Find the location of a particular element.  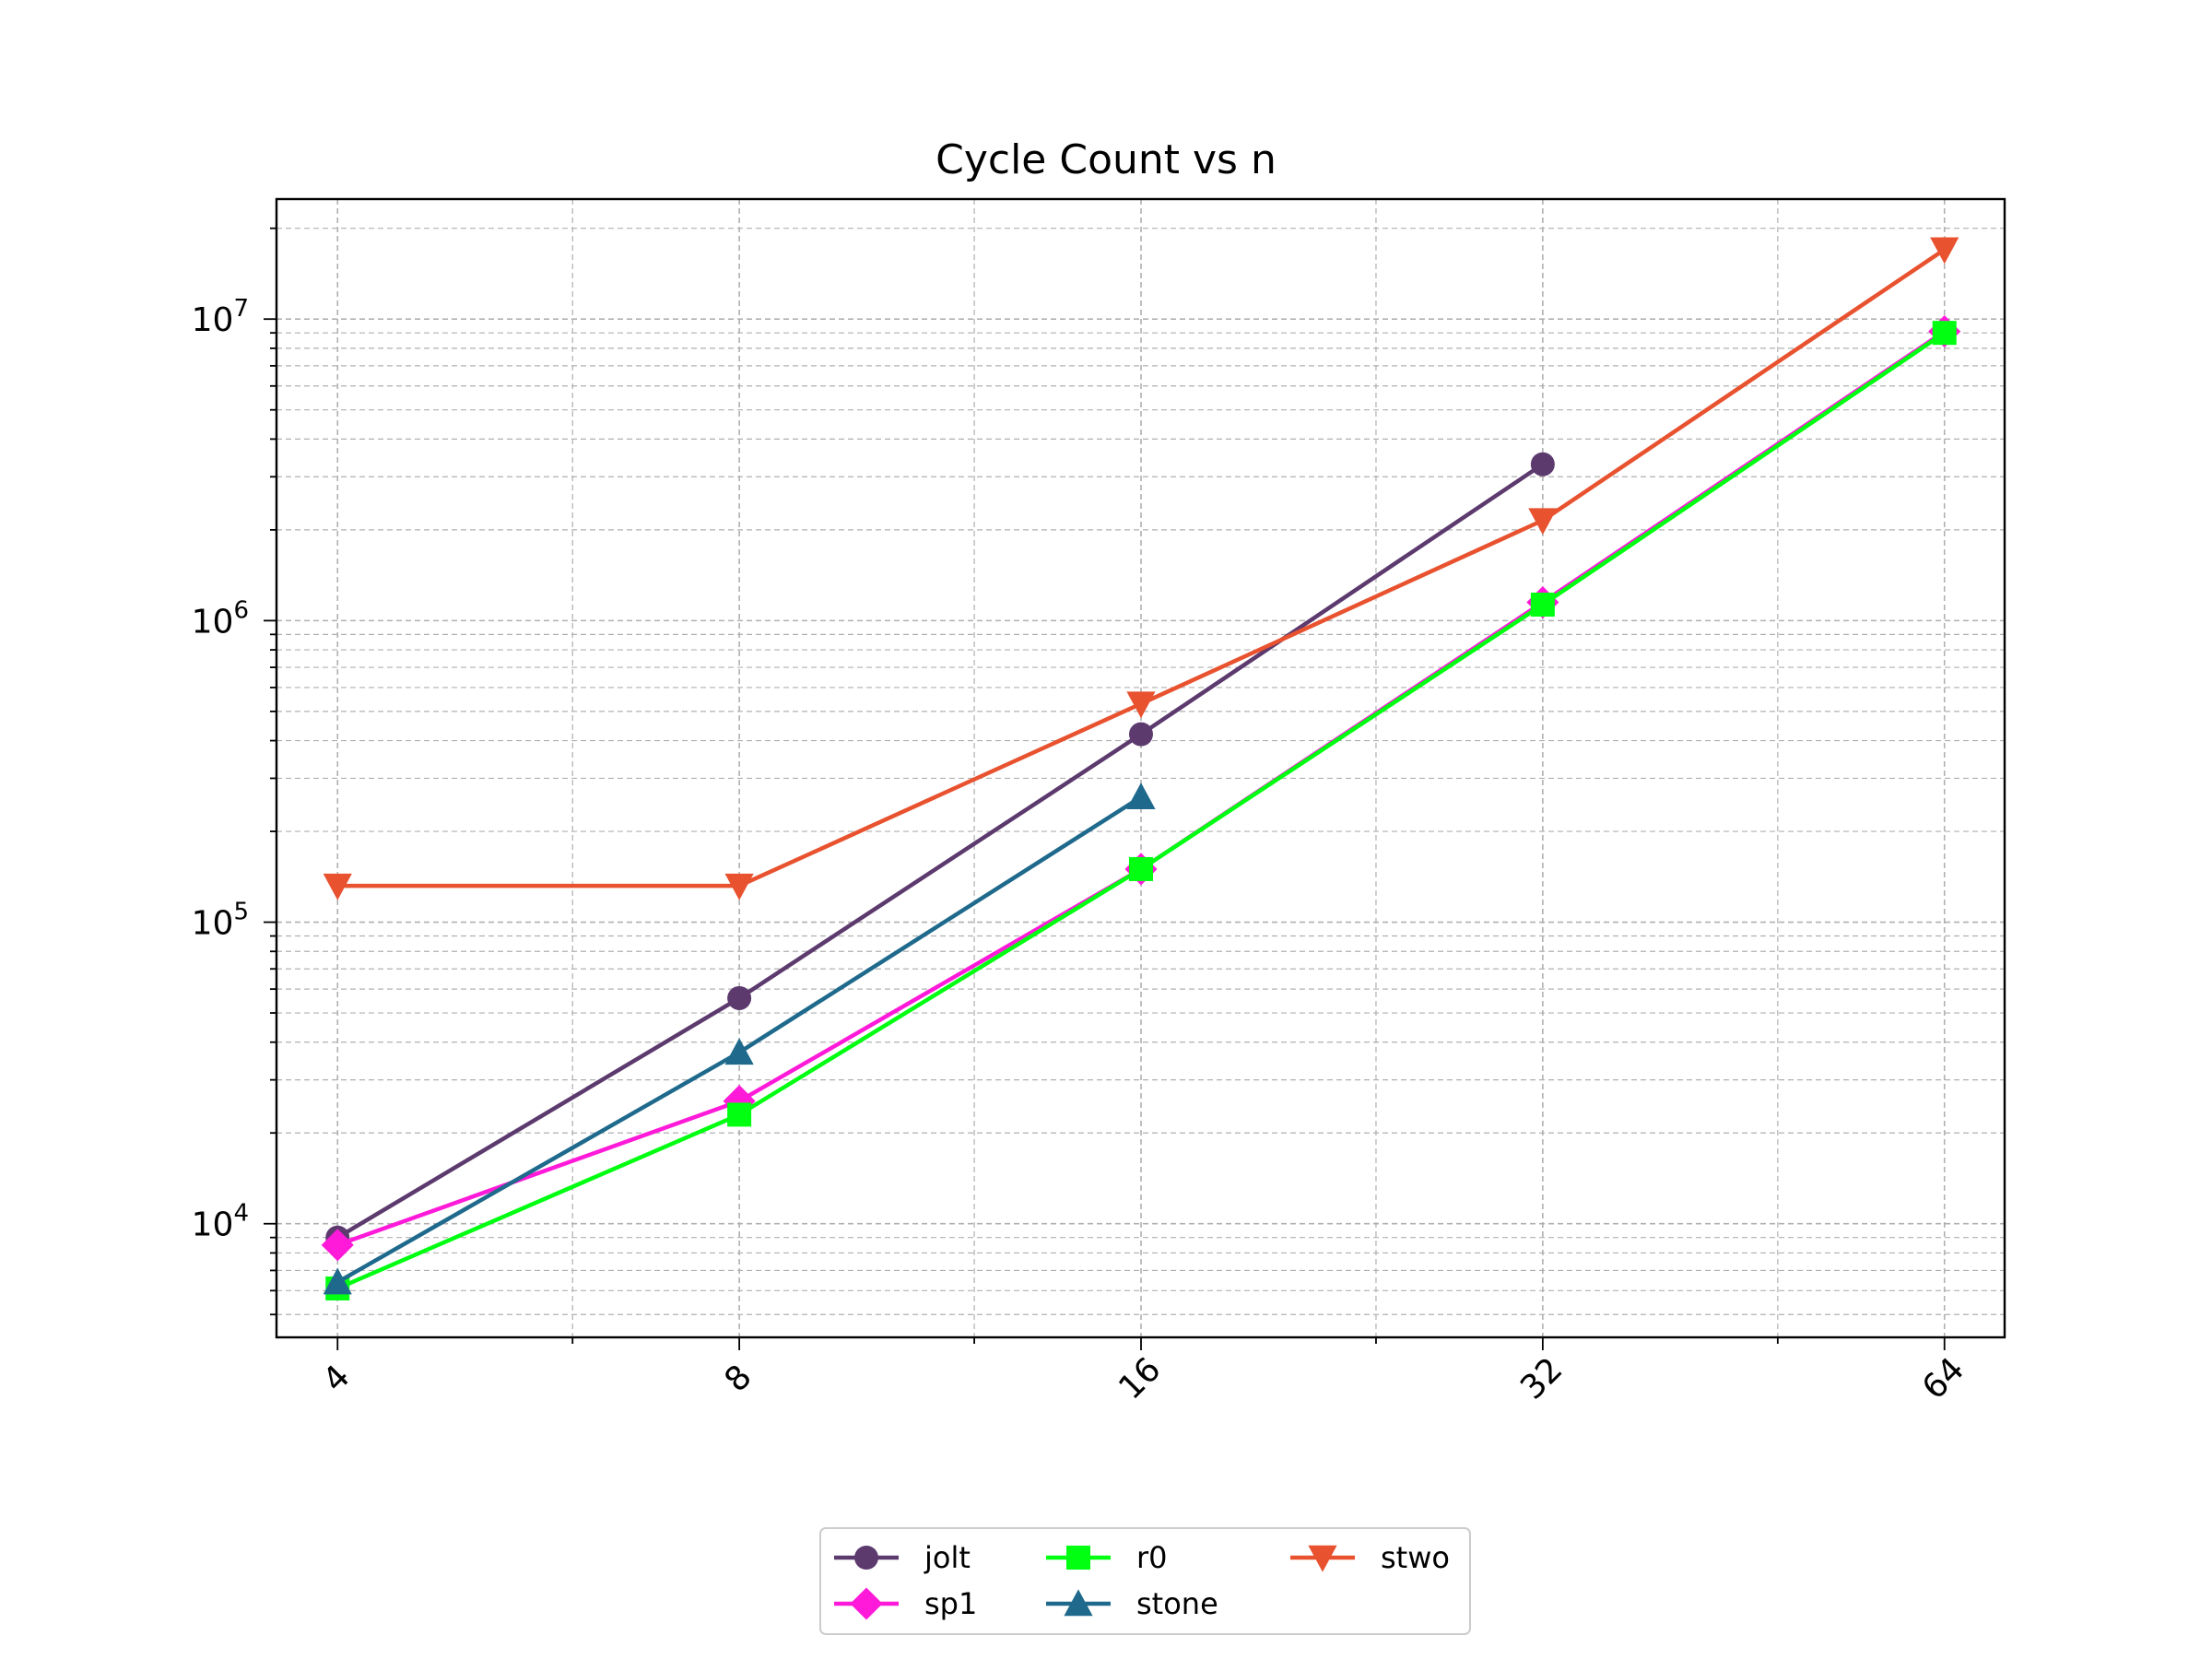

chart-title: Cycle Count vs n is located at coordinates (1106, 159).